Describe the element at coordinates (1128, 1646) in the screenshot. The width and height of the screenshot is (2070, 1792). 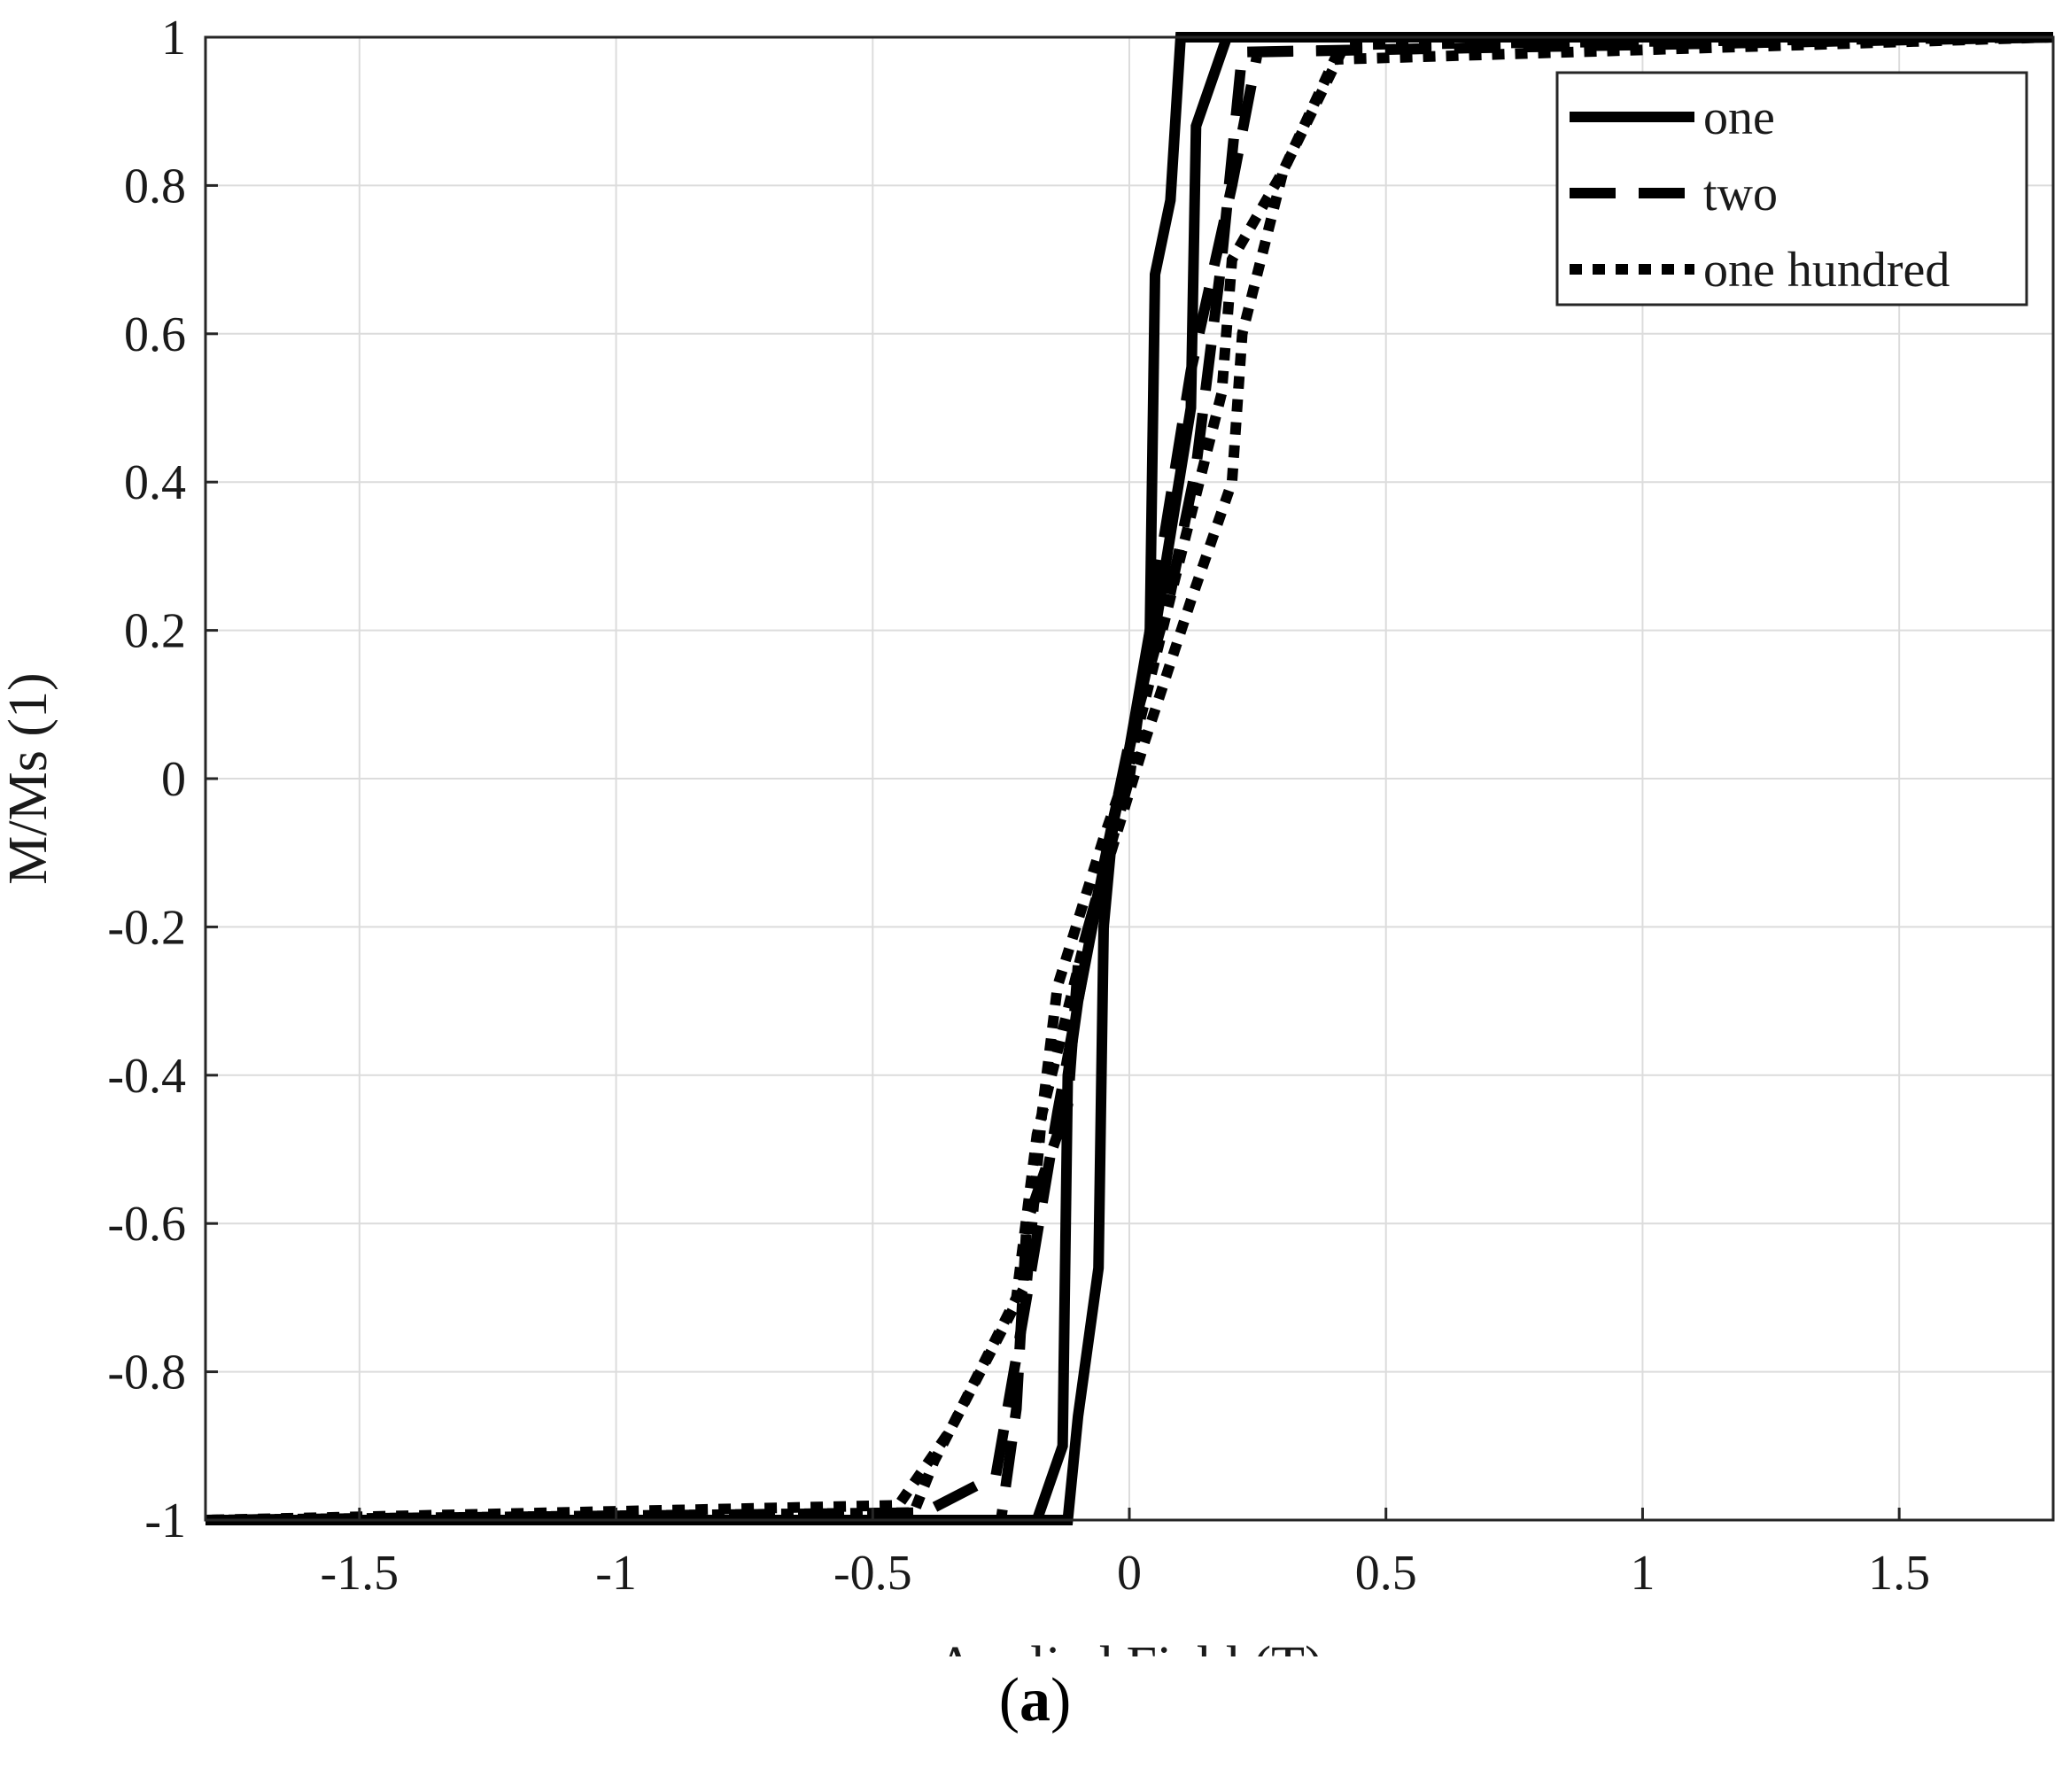
I see `x-axis-label: Applied Field (T)` at that location.